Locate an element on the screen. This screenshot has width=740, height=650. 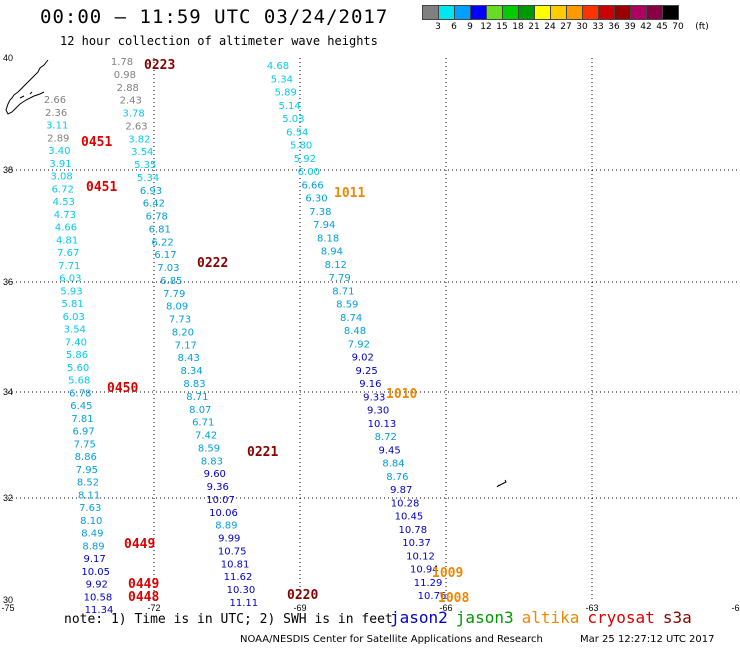
wave-height-value: 4.81 is located at coordinates (67, 240).